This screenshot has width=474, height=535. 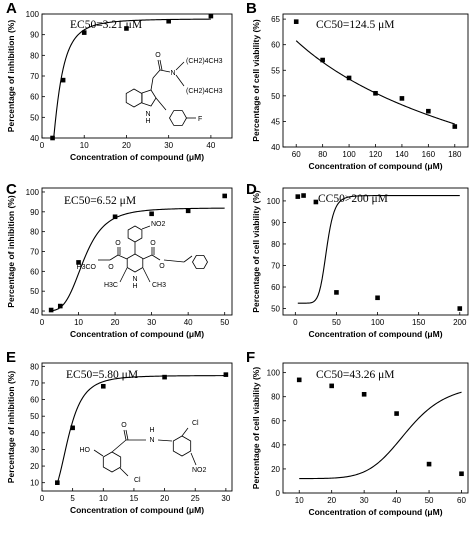 I want to click on x-tick-label: 100, so click(x=378, y=322).